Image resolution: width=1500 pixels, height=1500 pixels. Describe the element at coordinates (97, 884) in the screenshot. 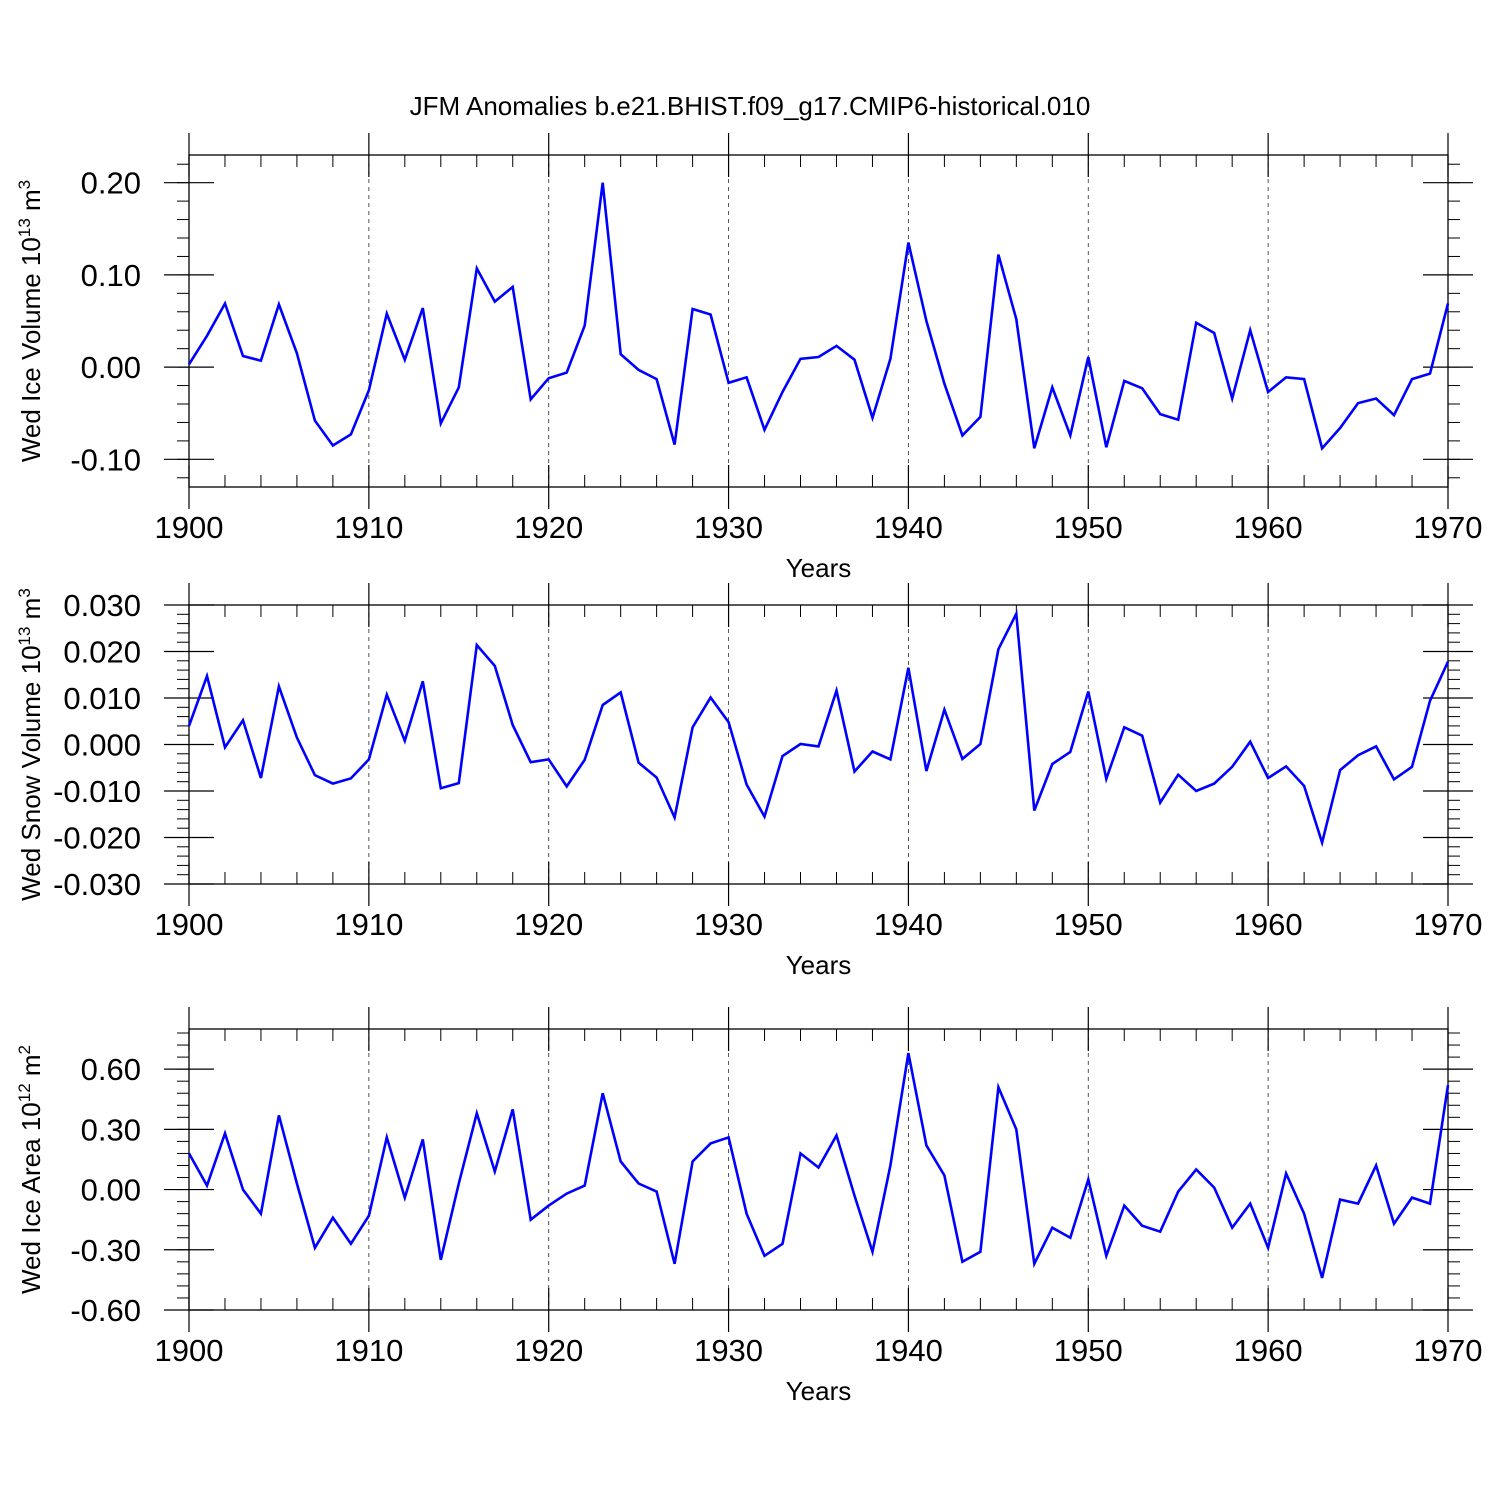

I see `y-tick-label: -0.030` at that location.